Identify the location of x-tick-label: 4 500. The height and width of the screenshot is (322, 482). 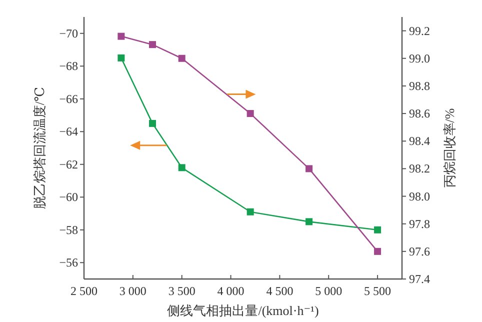
(280, 291).